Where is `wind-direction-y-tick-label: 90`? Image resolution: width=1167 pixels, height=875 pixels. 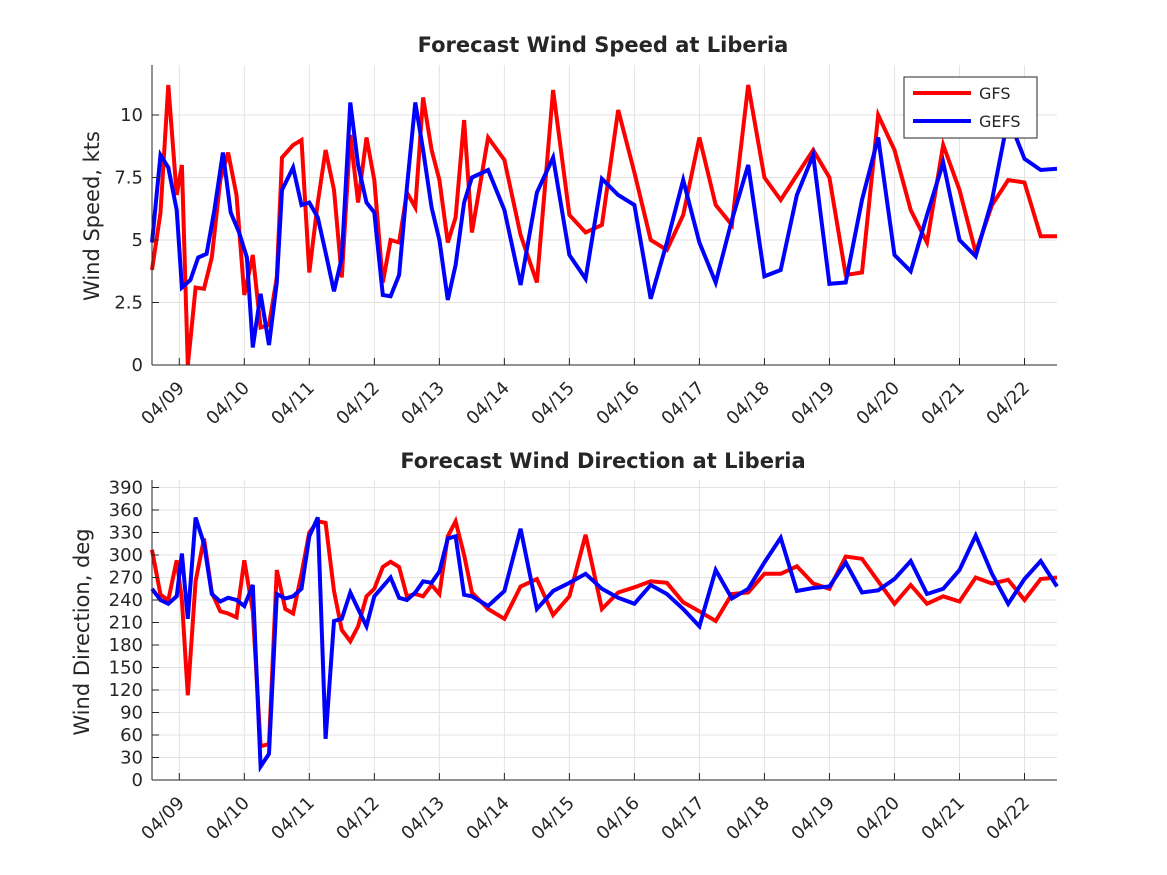 wind-direction-y-tick-label: 90 is located at coordinates (131, 713).